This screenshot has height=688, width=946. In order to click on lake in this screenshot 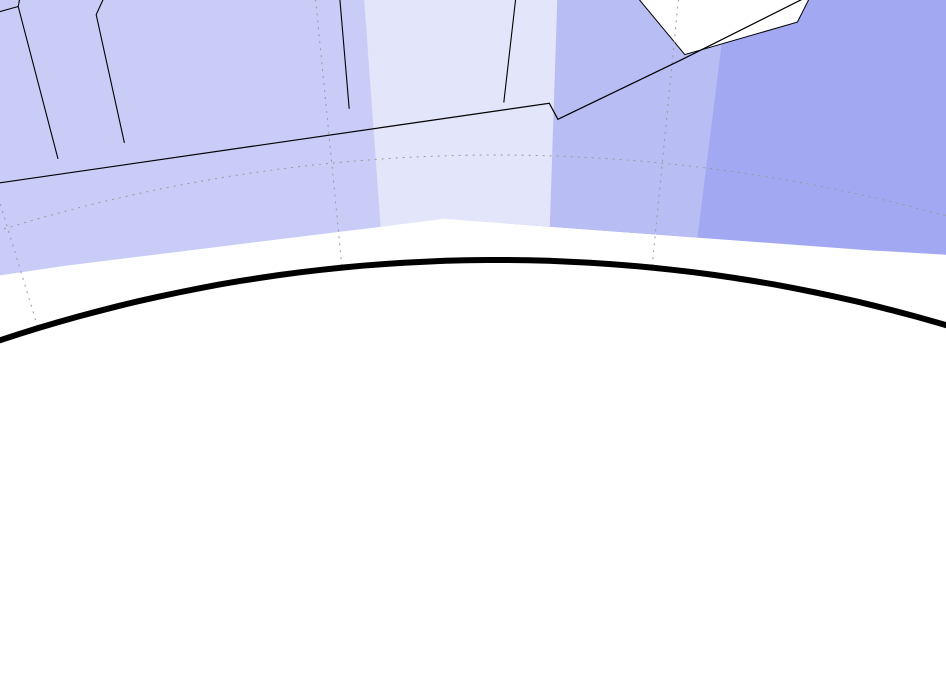, I will do `click(724, 28)`.